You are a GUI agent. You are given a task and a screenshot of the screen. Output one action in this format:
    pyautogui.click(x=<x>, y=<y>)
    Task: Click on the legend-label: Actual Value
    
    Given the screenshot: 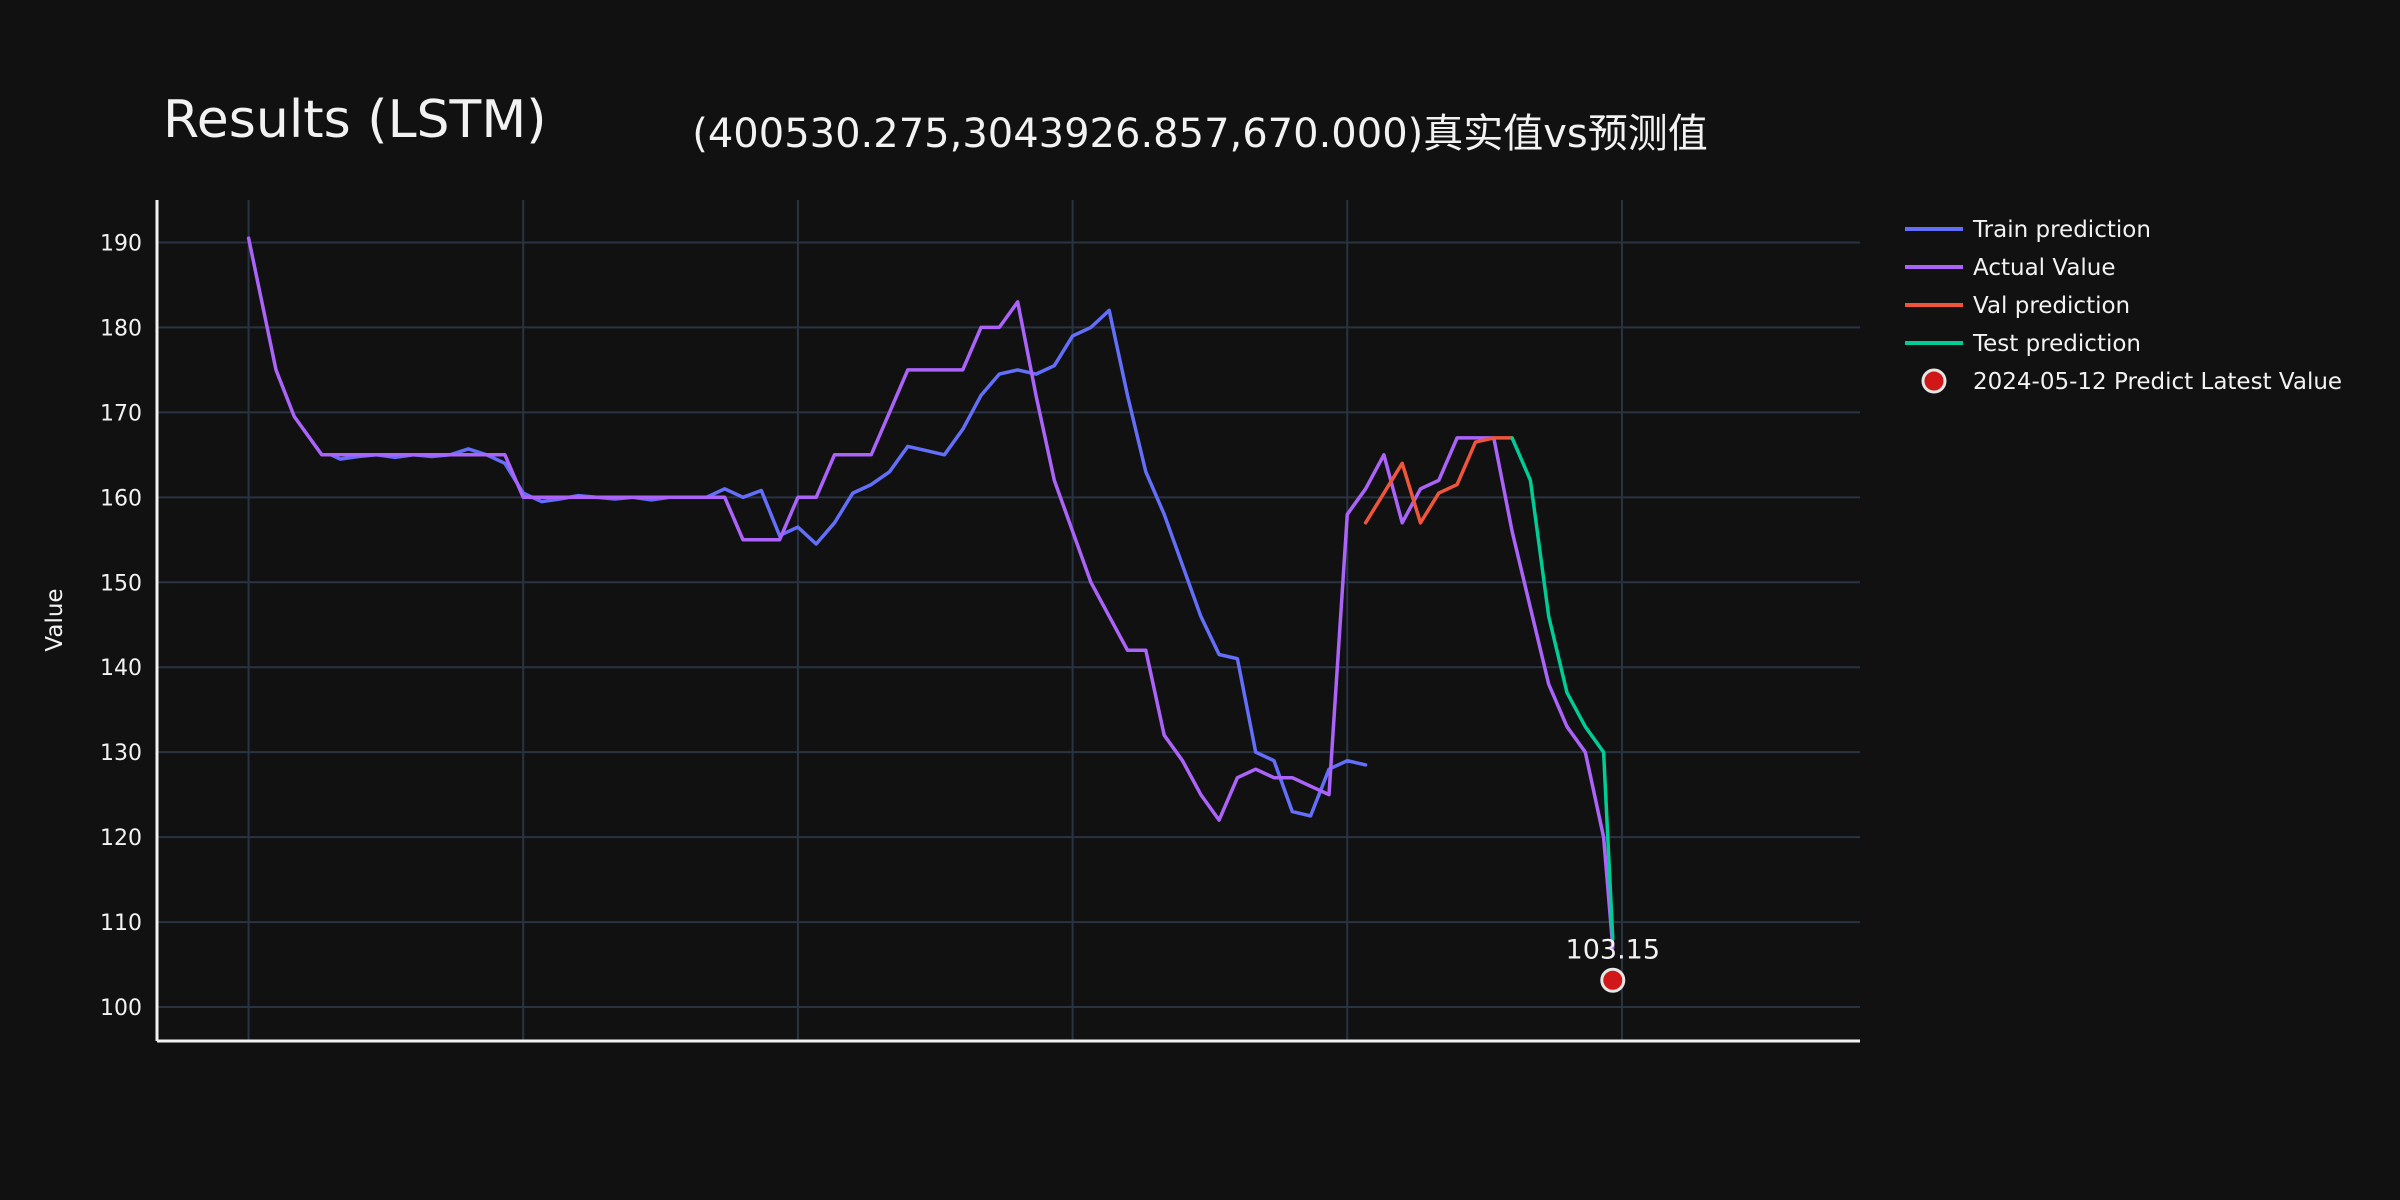 What is the action you would take?
    pyautogui.click(x=2044, y=268)
    